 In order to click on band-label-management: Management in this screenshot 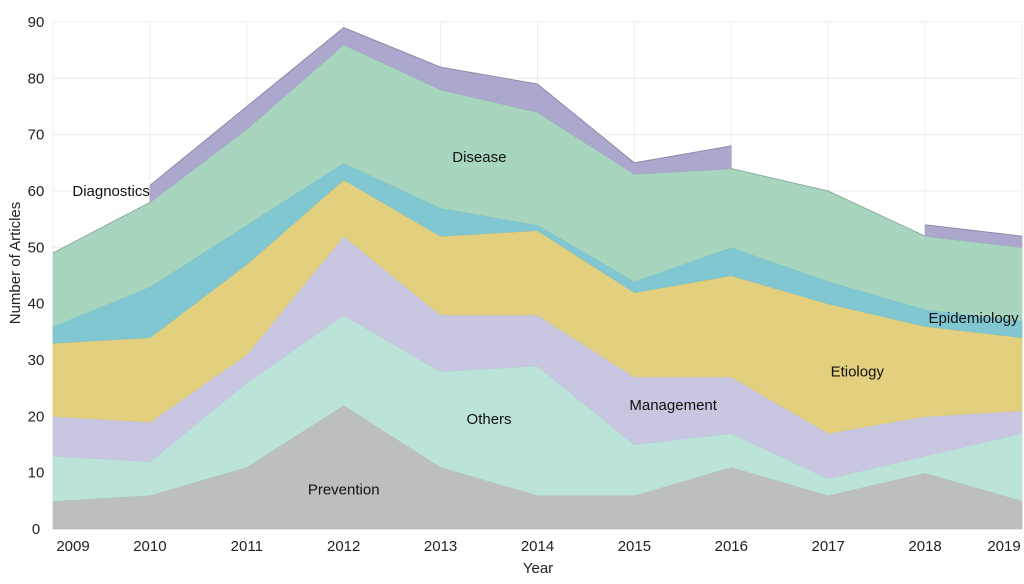, I will do `click(673, 405)`.